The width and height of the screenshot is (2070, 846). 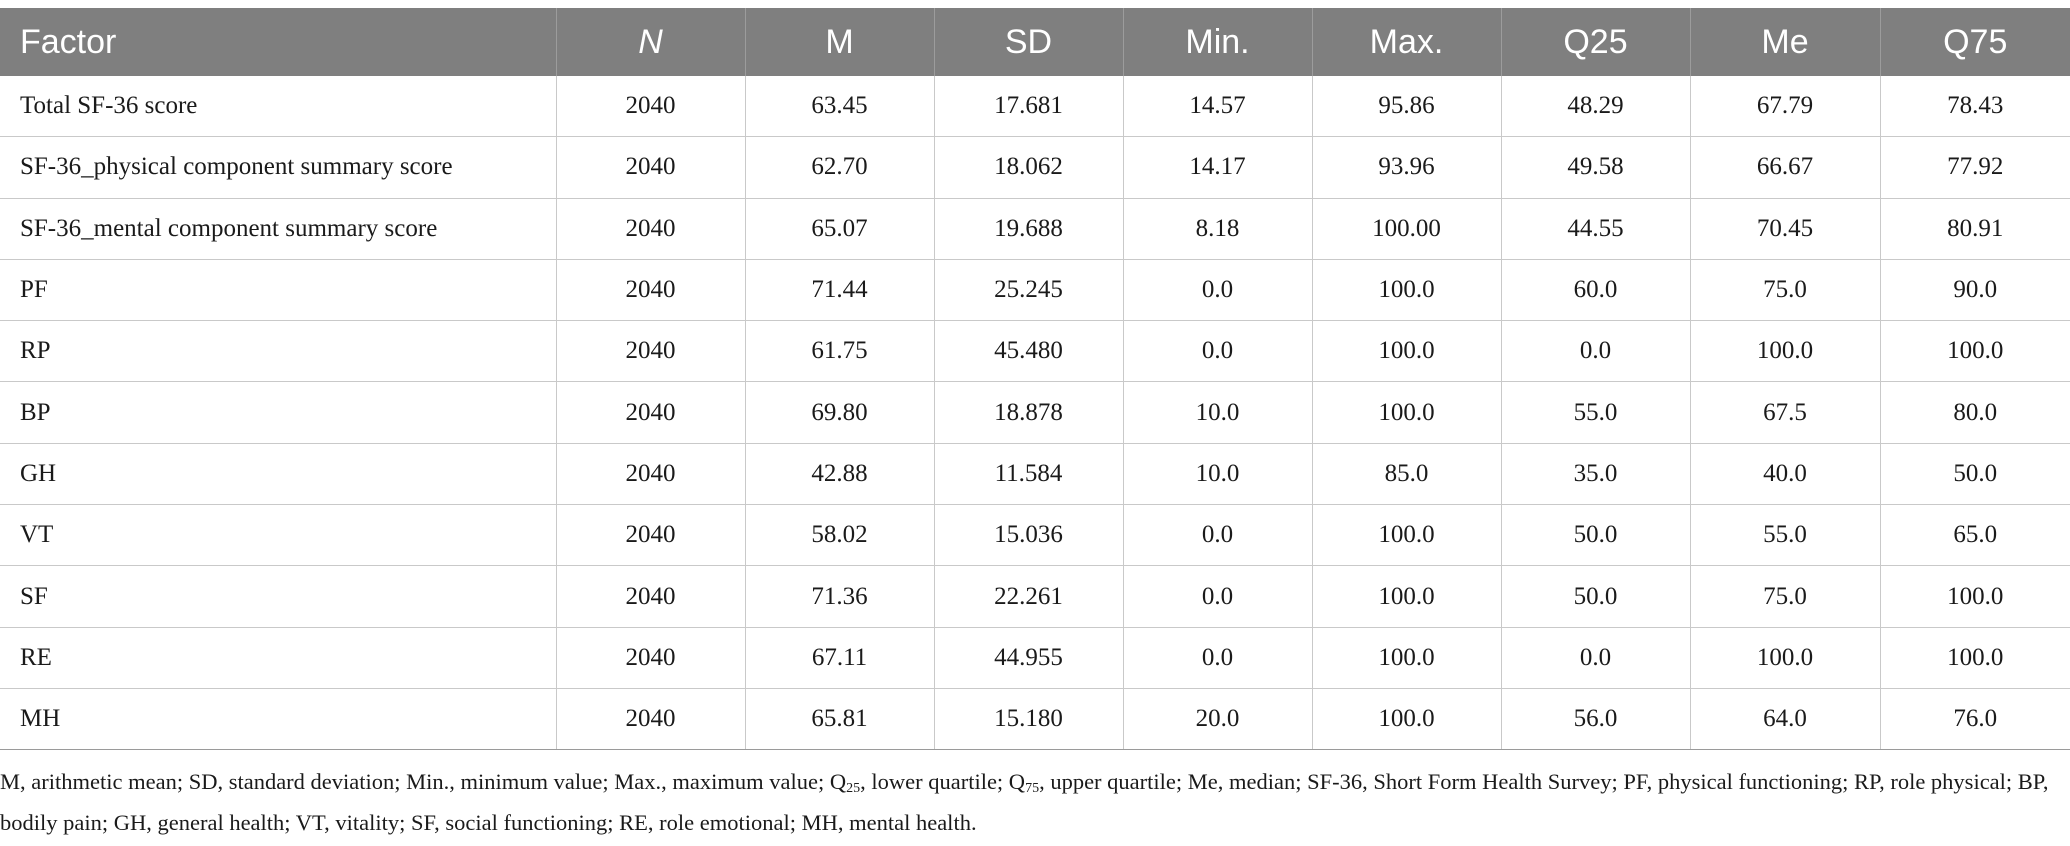 What do you see at coordinates (839, 290) in the screenshot?
I see `cell-mean: 71.44` at bounding box center [839, 290].